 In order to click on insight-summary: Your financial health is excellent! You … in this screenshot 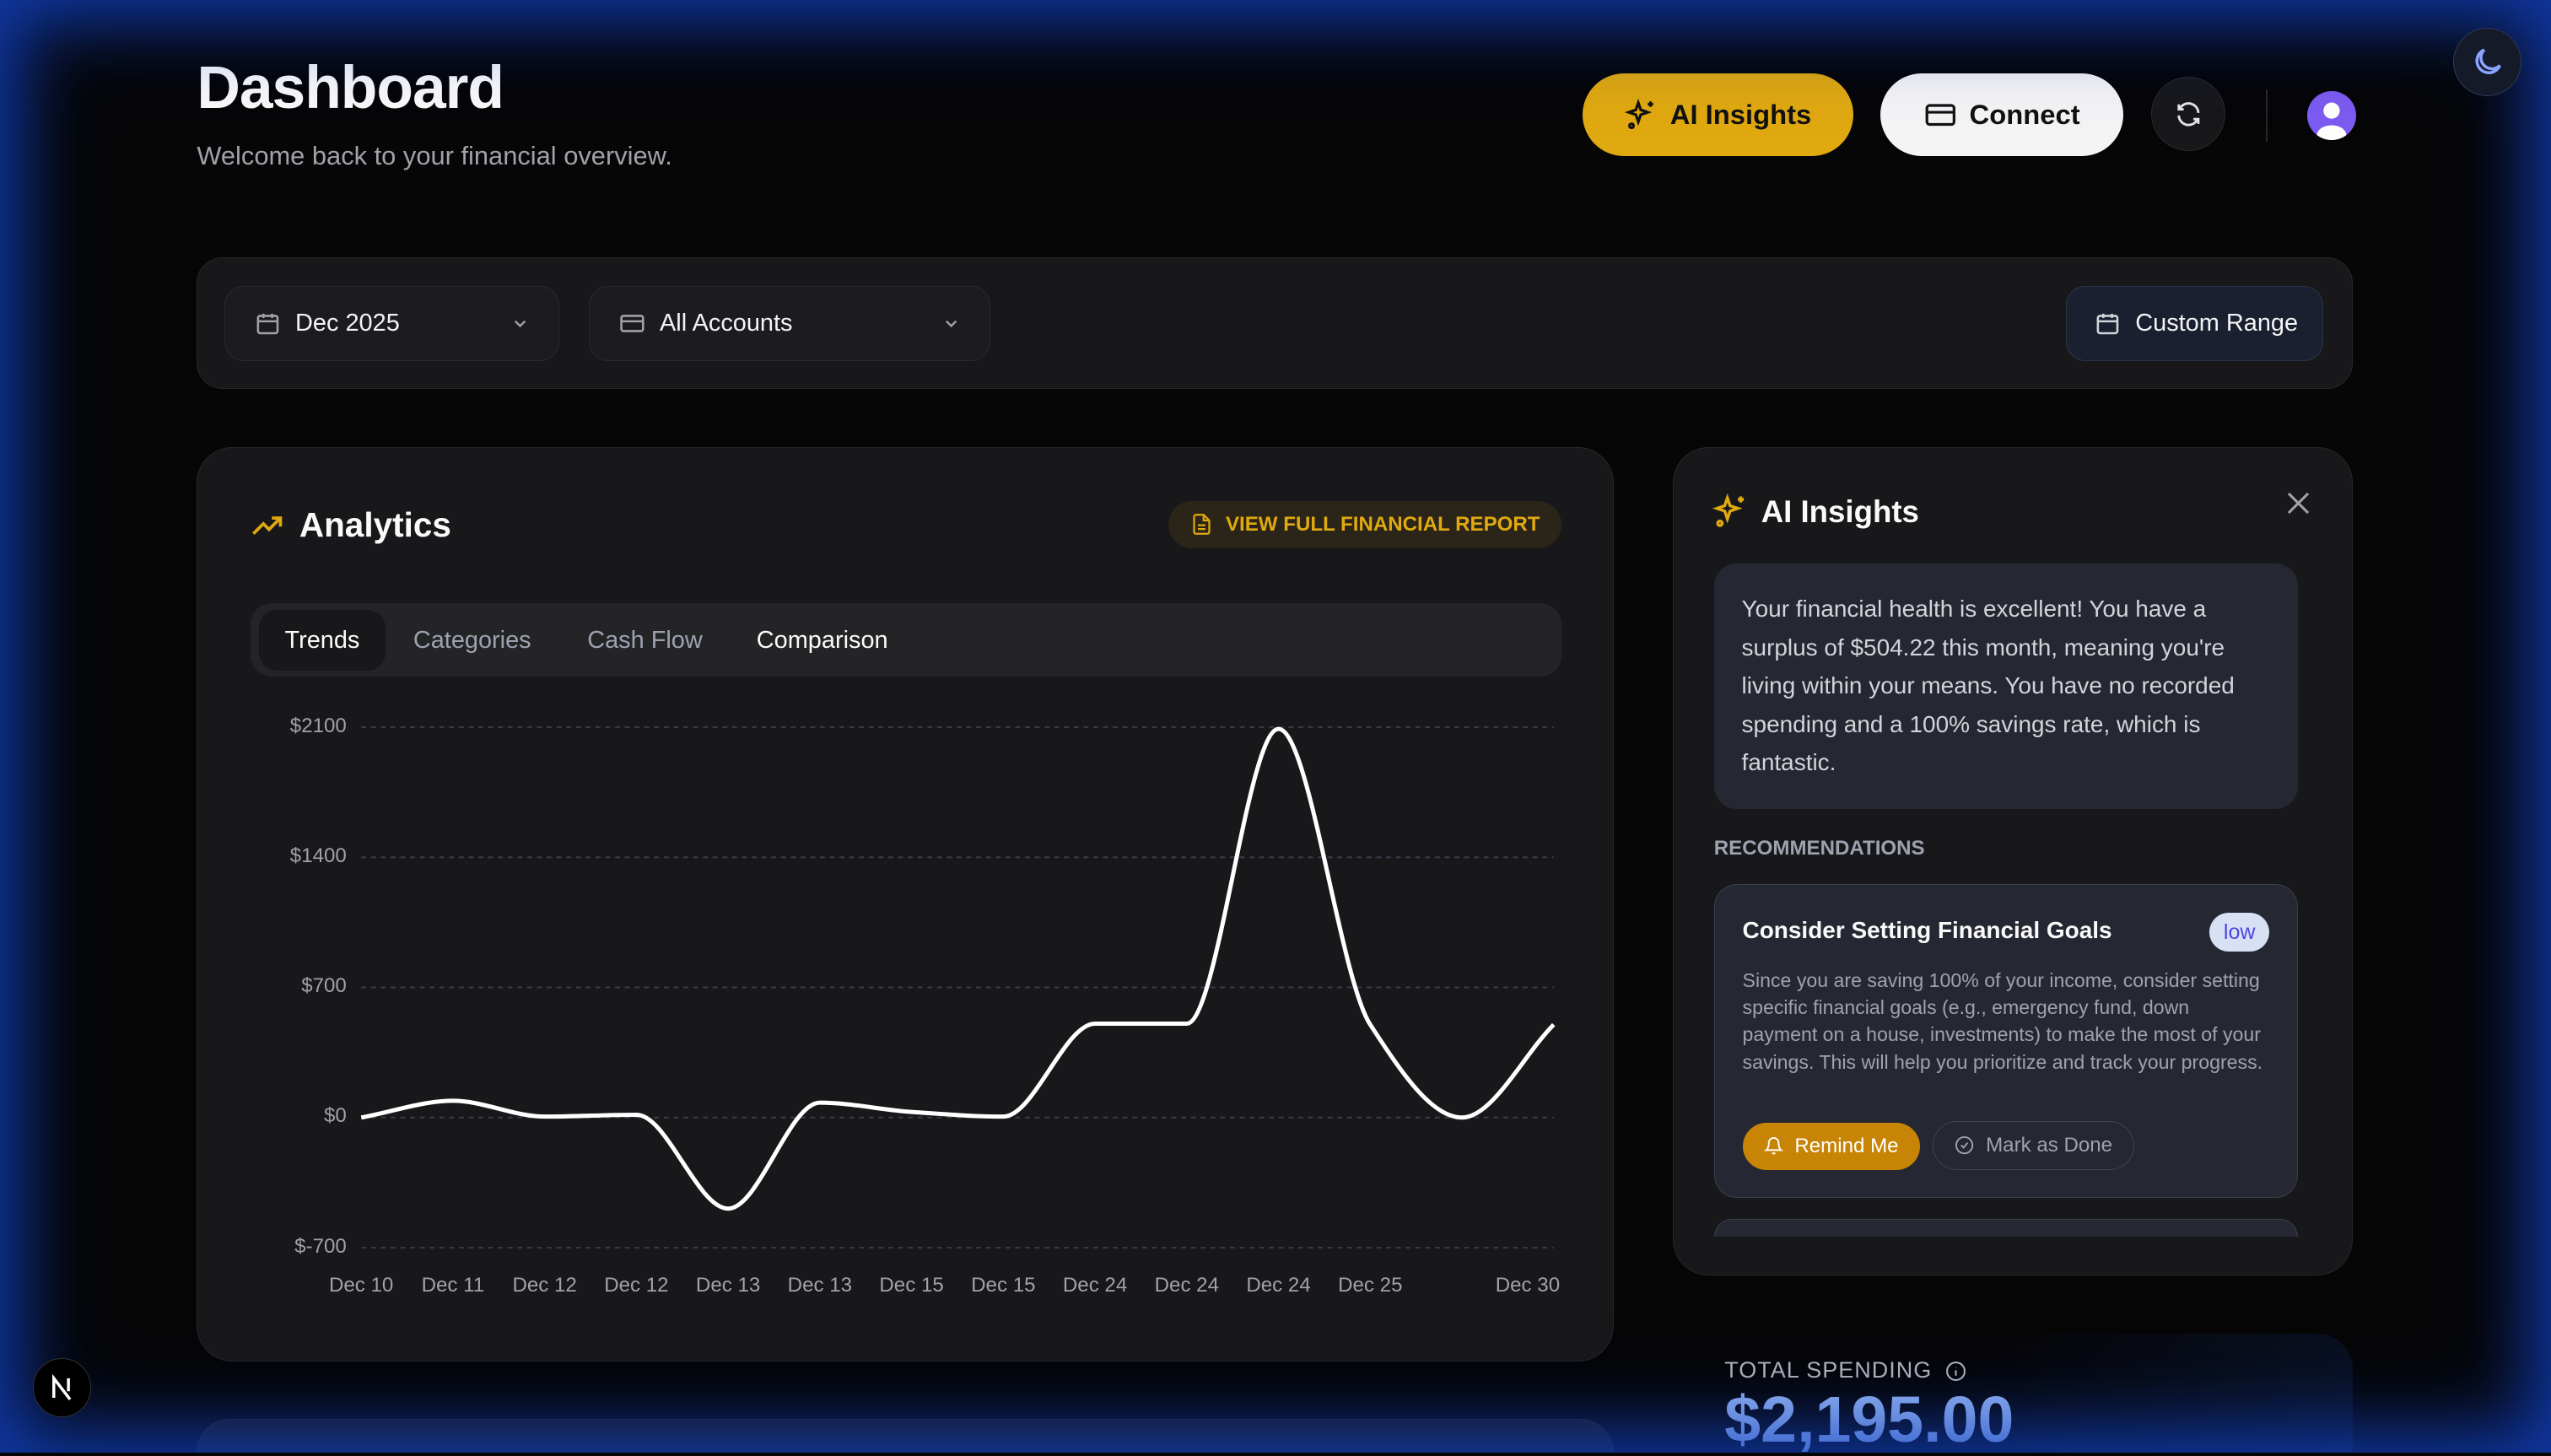, I will do `click(2006, 687)`.